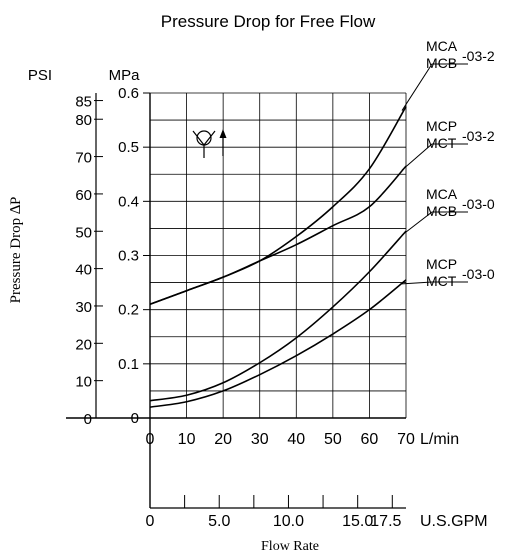 The height and width of the screenshot is (555, 515). Describe the element at coordinates (83, 102) in the screenshot. I see `psi-tick-label: 85` at that location.